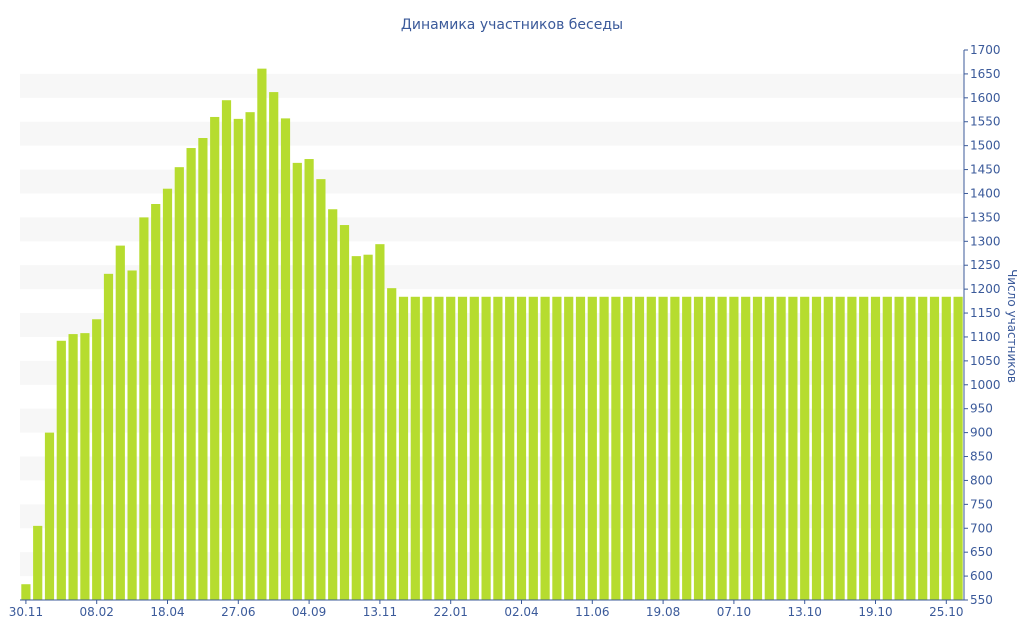 The image size is (1024, 640). I want to click on y-tick-label: 1400, so click(985, 193).